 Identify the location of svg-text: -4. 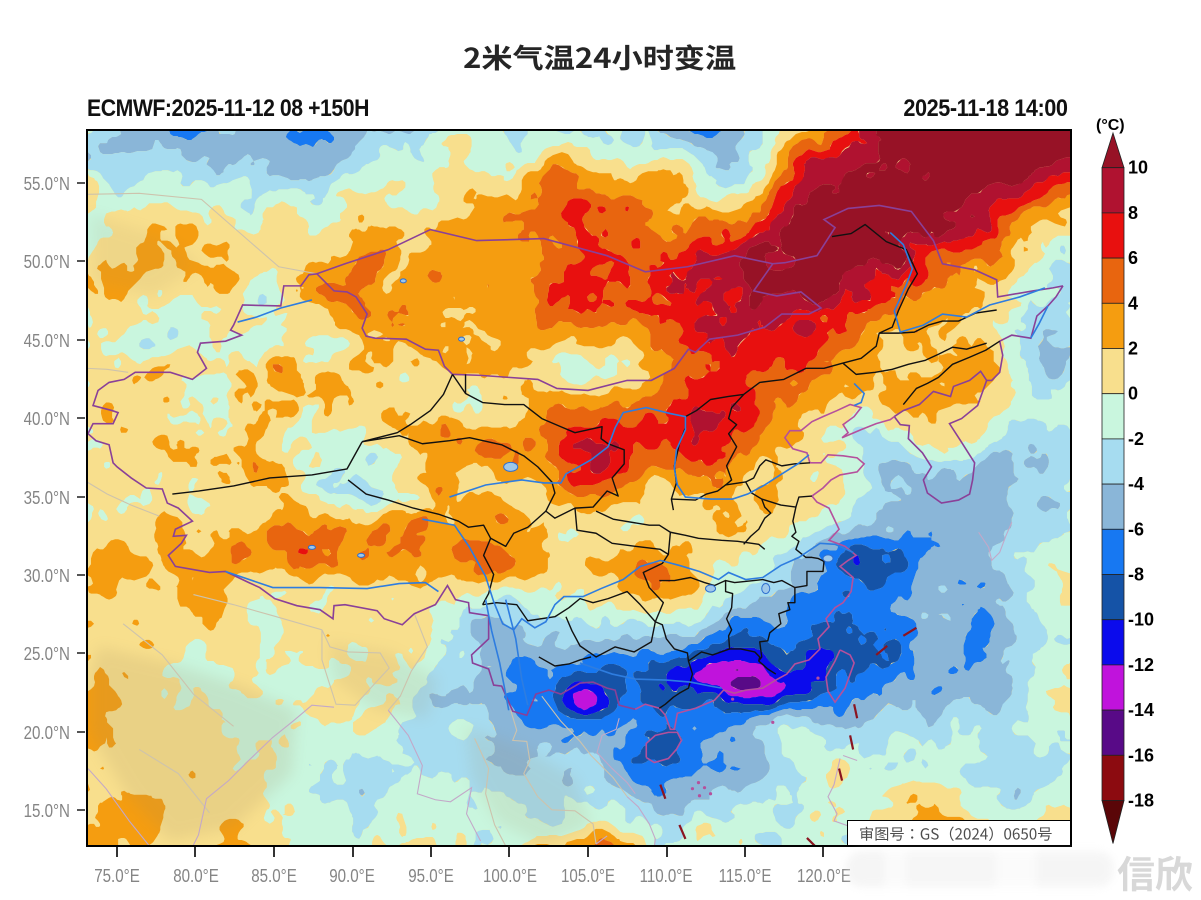
(1136, 484).